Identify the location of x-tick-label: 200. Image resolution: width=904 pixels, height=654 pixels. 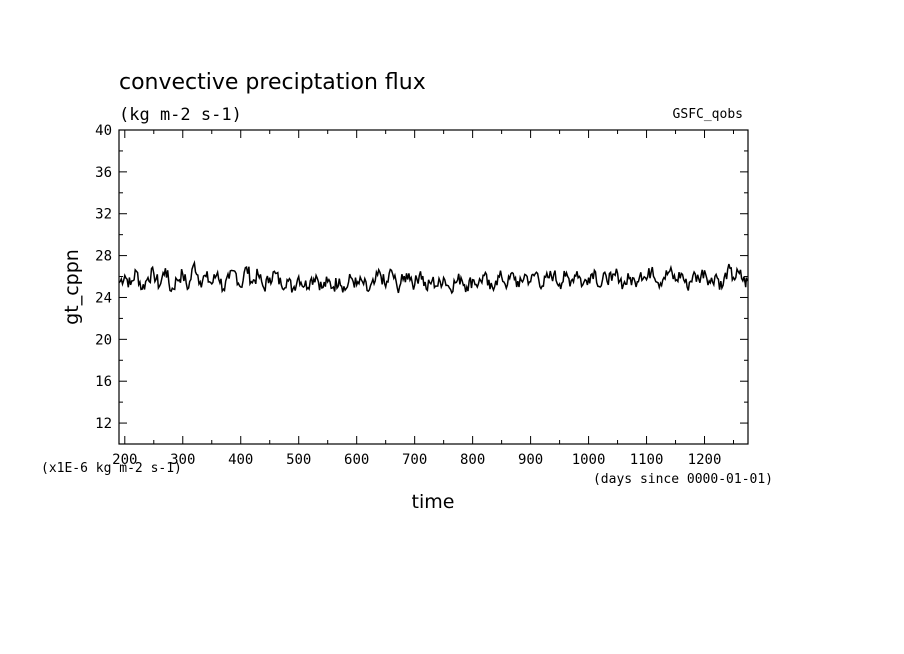
(124, 460).